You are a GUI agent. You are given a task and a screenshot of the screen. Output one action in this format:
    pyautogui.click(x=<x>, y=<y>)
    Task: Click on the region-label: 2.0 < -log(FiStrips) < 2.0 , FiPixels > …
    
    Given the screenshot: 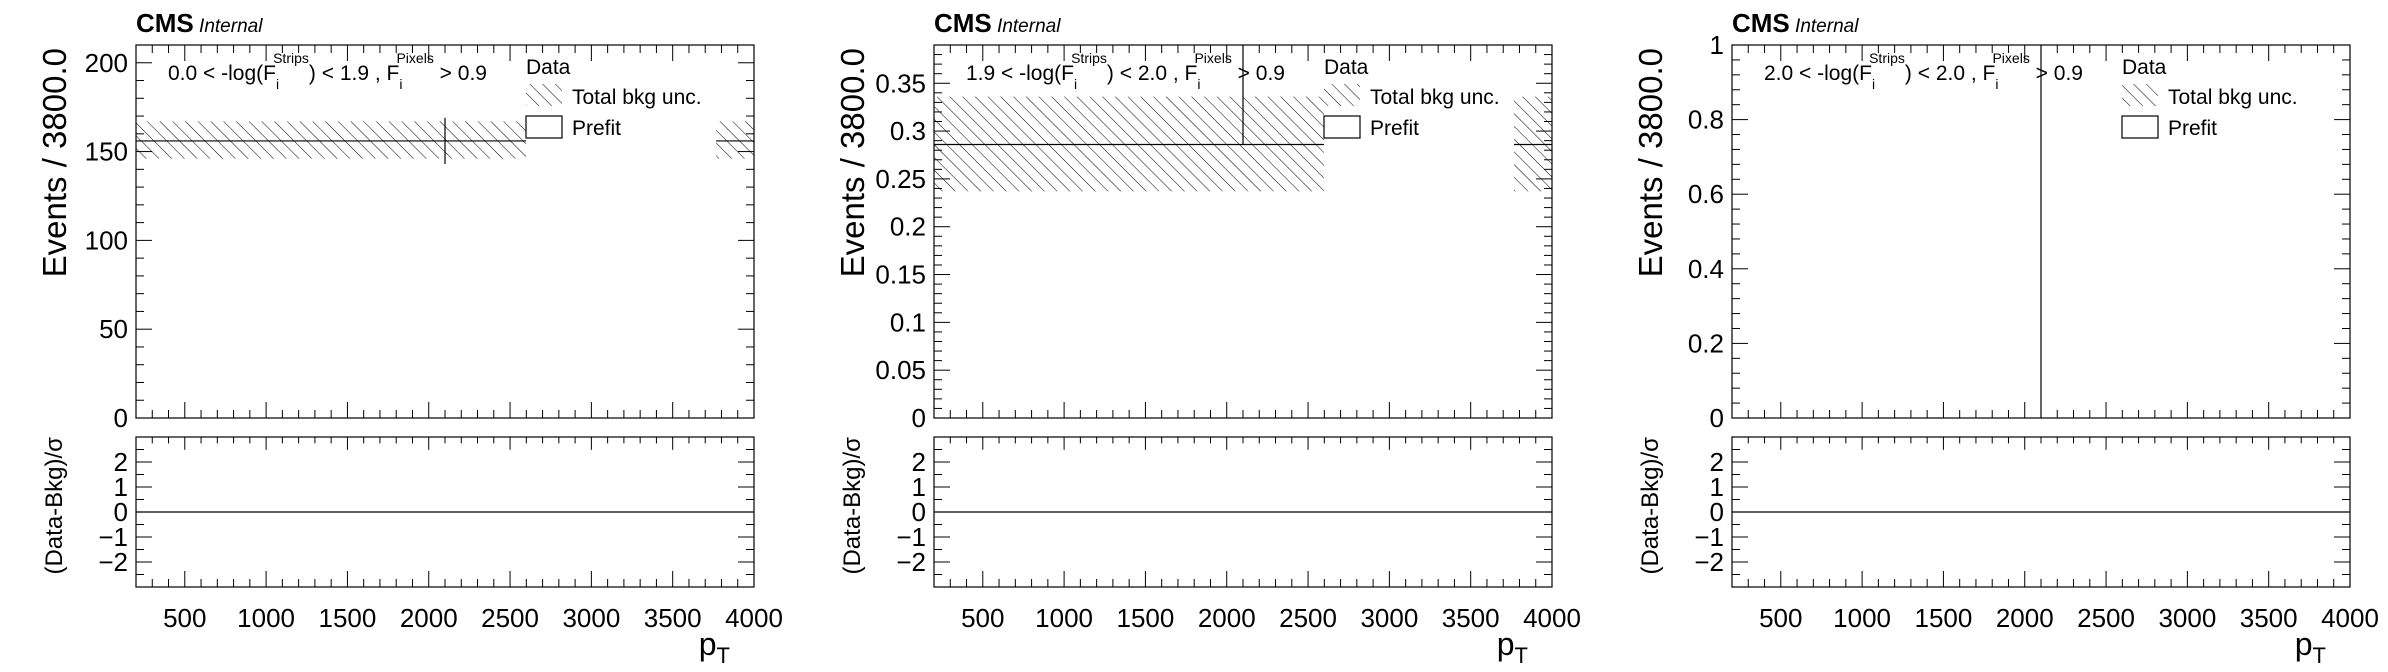 What is the action you would take?
    pyautogui.click(x=1923, y=71)
    